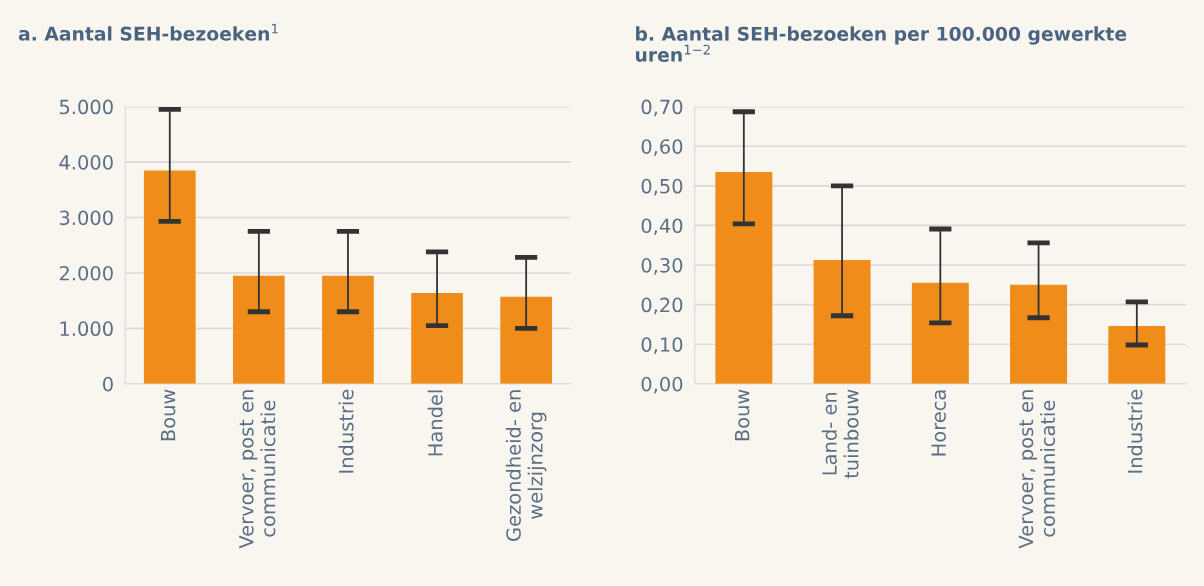  What do you see at coordinates (662, 147) in the screenshot?
I see `y-tick-label: 0,60` at bounding box center [662, 147].